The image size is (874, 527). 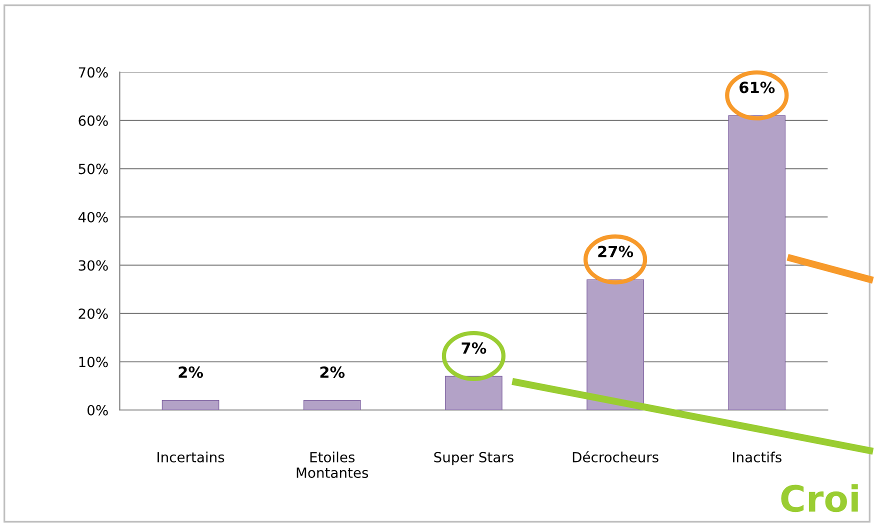 I want to click on y-tick-label: 10%, so click(x=93, y=362).